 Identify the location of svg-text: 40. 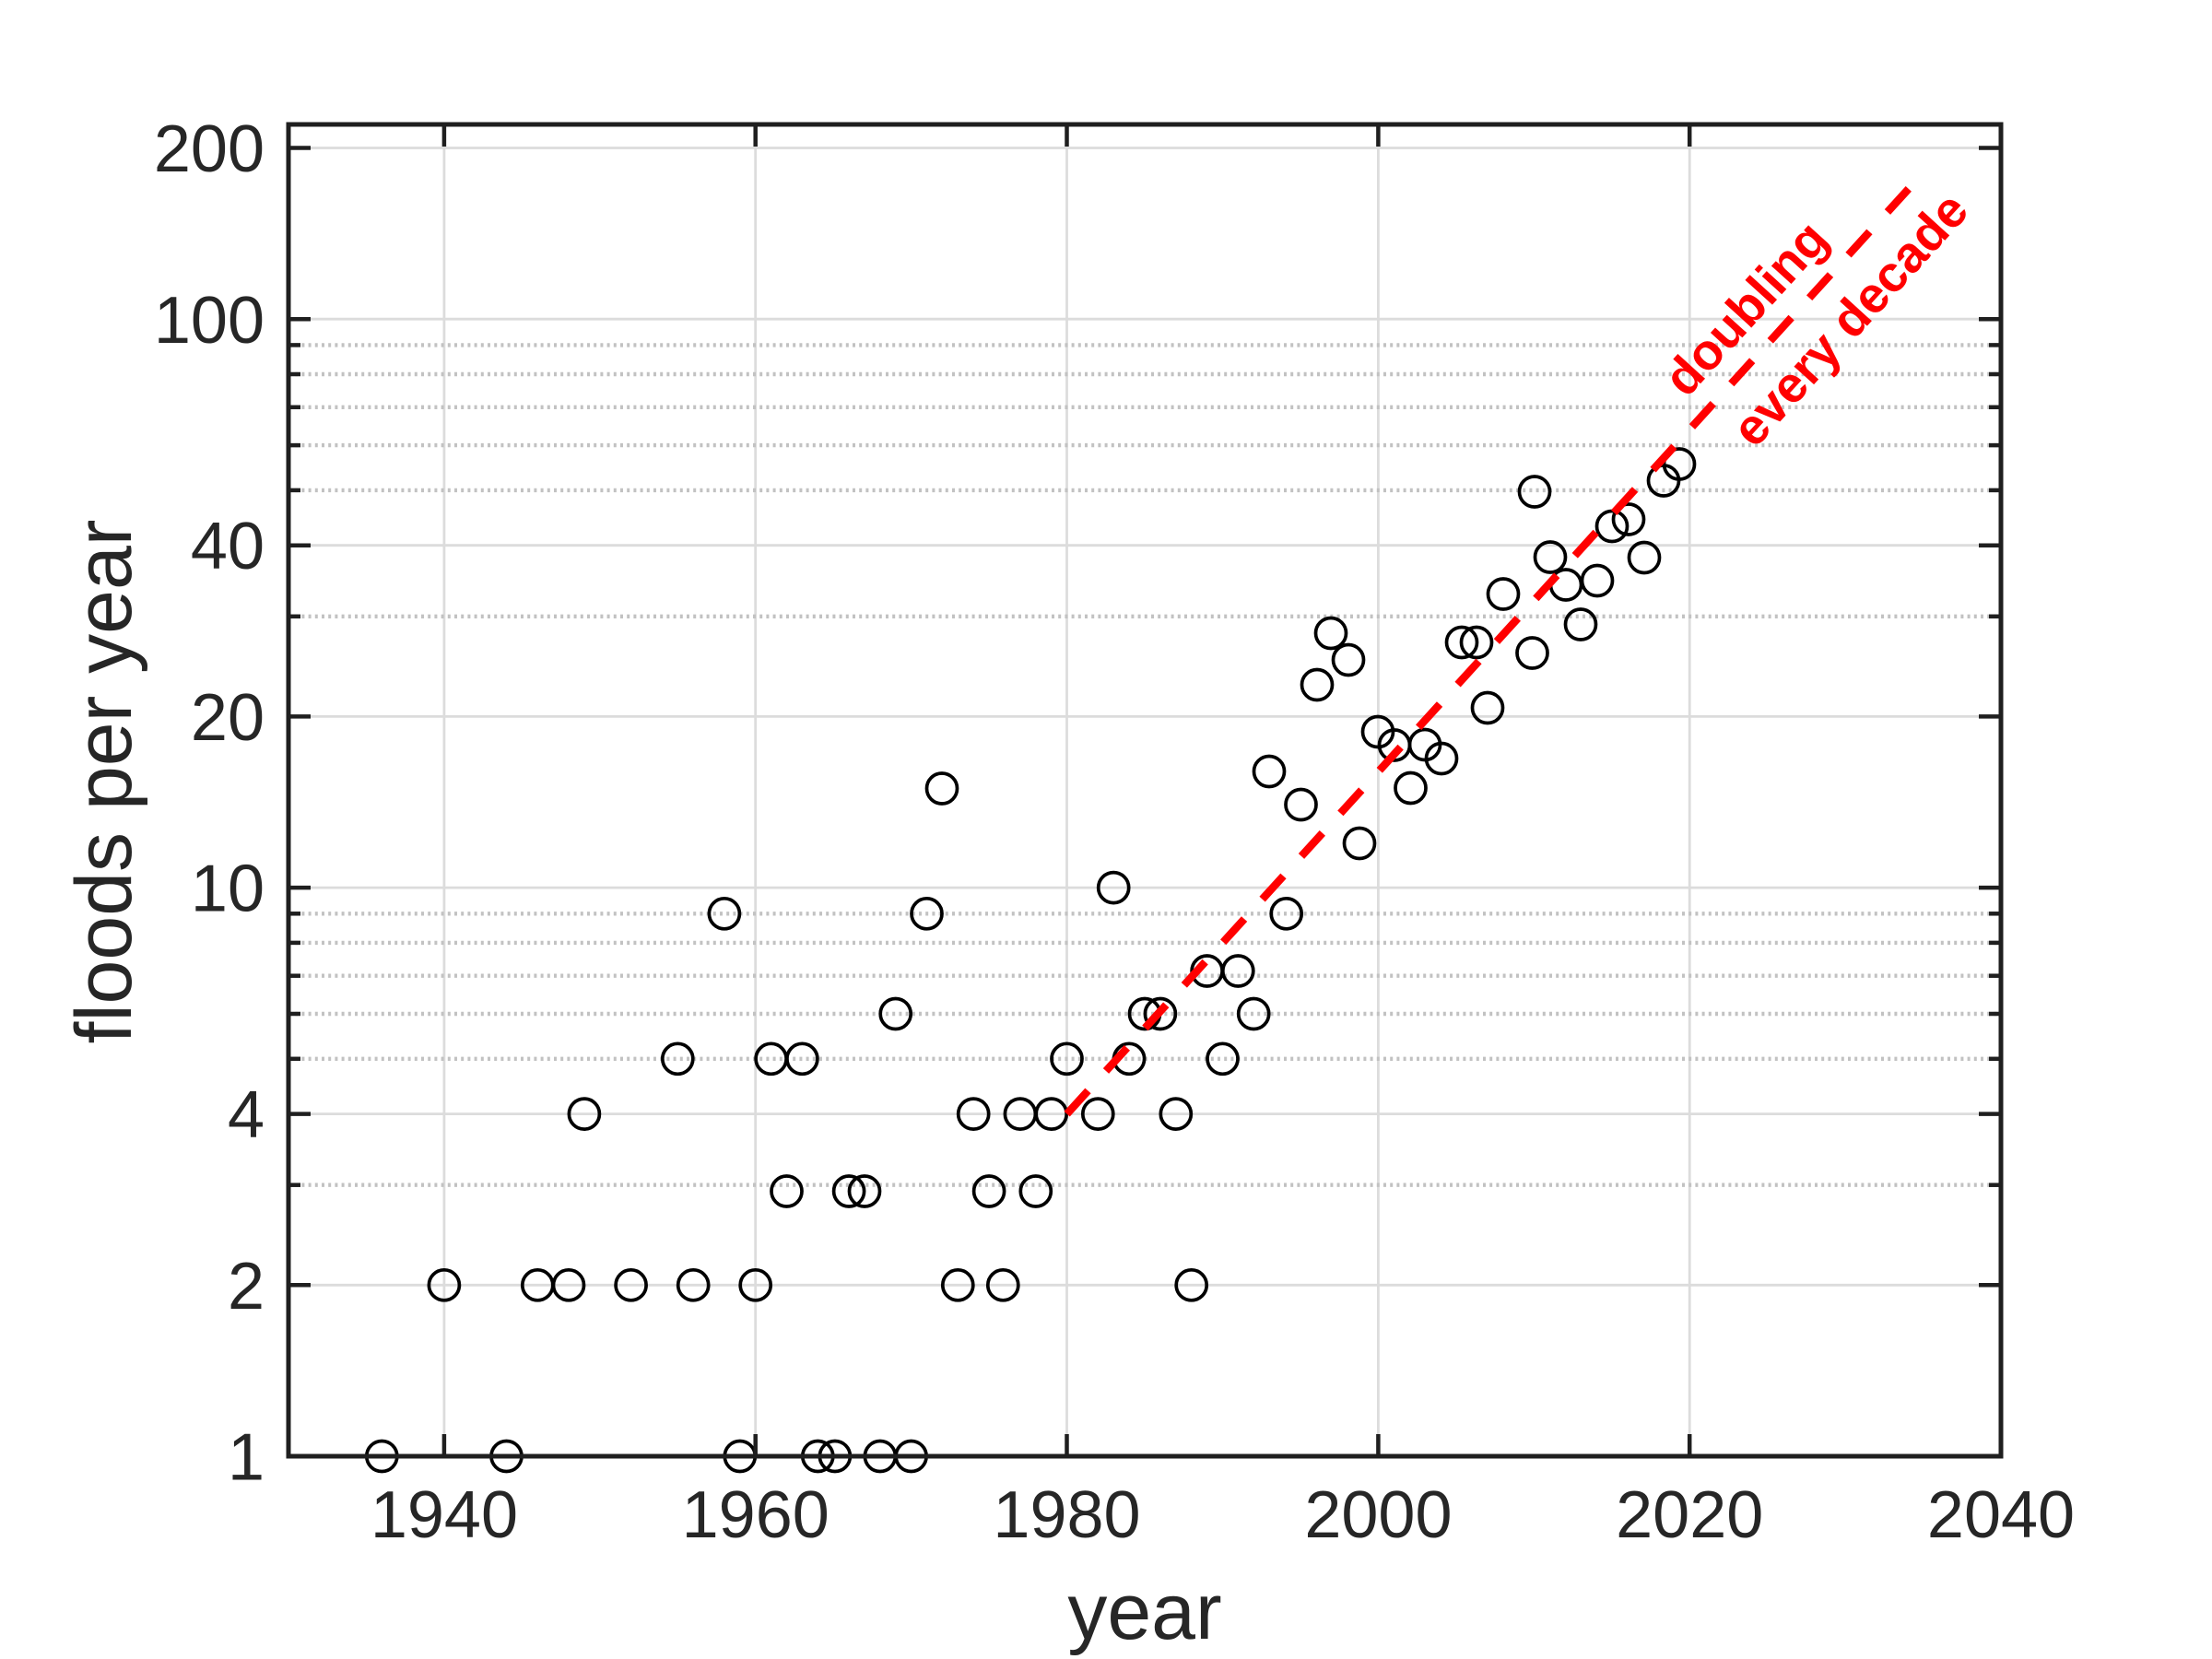
(228, 546).